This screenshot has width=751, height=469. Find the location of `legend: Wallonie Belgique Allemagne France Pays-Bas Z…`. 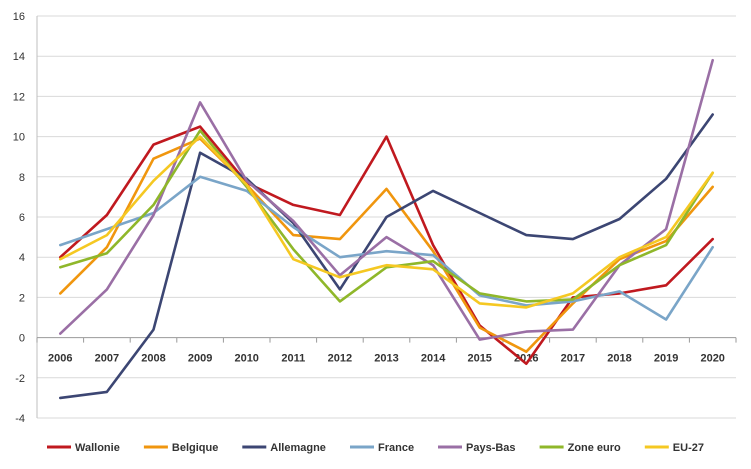

legend: Wallonie Belgique Allemagne France Pays-Bas Z… is located at coordinates (375, 448).